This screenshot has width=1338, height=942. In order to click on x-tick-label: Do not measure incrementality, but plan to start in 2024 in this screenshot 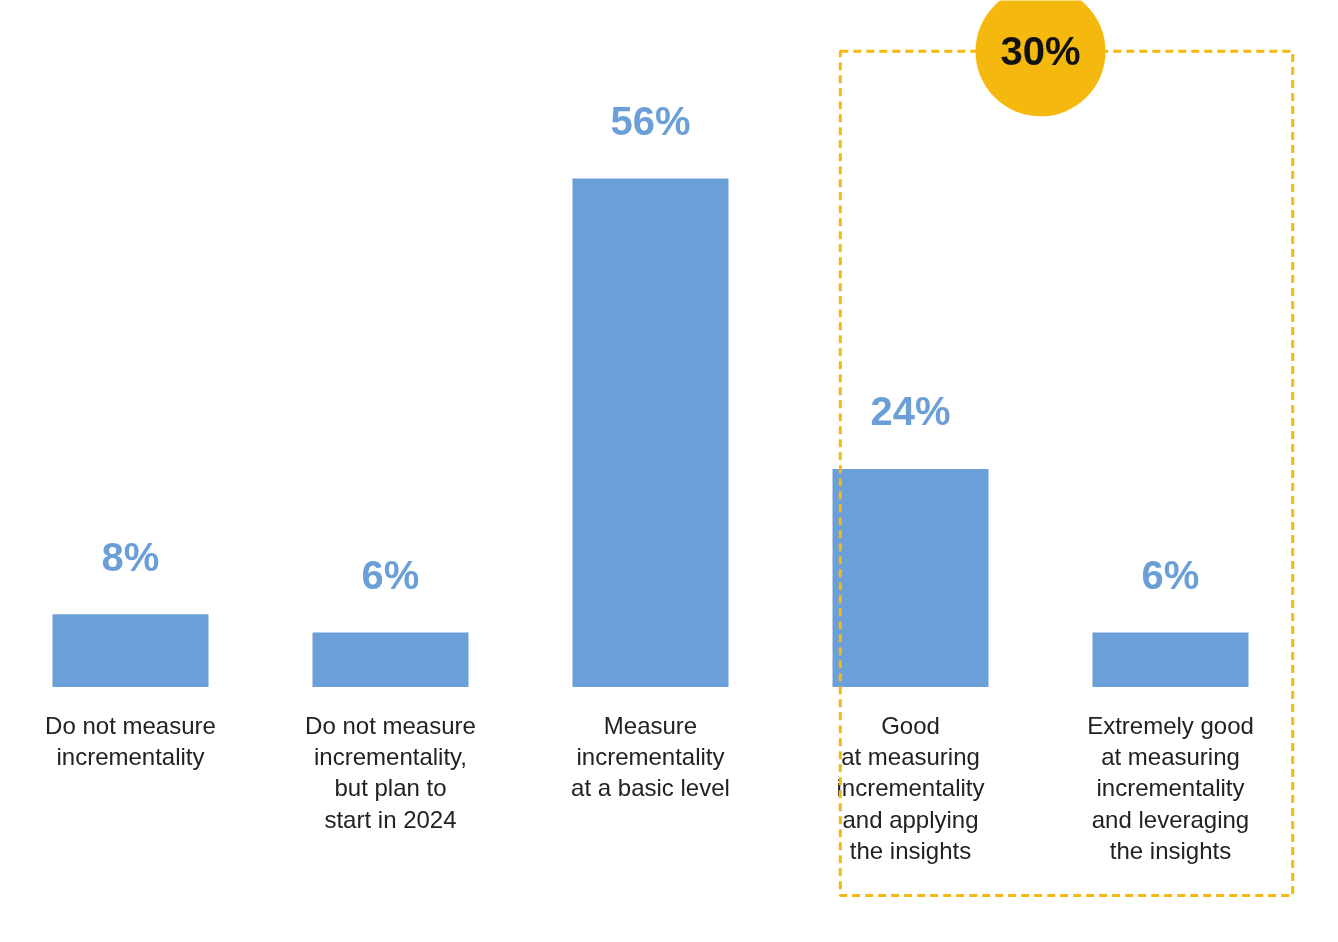, I will do `click(390, 772)`.